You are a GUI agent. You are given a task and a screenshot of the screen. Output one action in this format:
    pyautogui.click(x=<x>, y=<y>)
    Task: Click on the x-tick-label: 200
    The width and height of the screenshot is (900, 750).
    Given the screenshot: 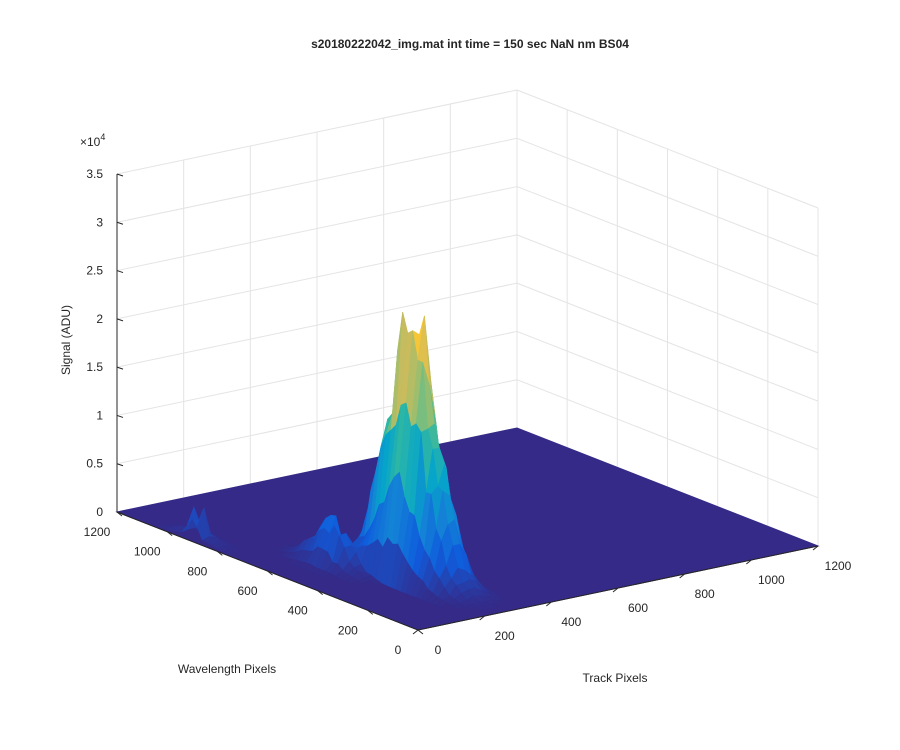 What is the action you would take?
    pyautogui.click(x=505, y=636)
    